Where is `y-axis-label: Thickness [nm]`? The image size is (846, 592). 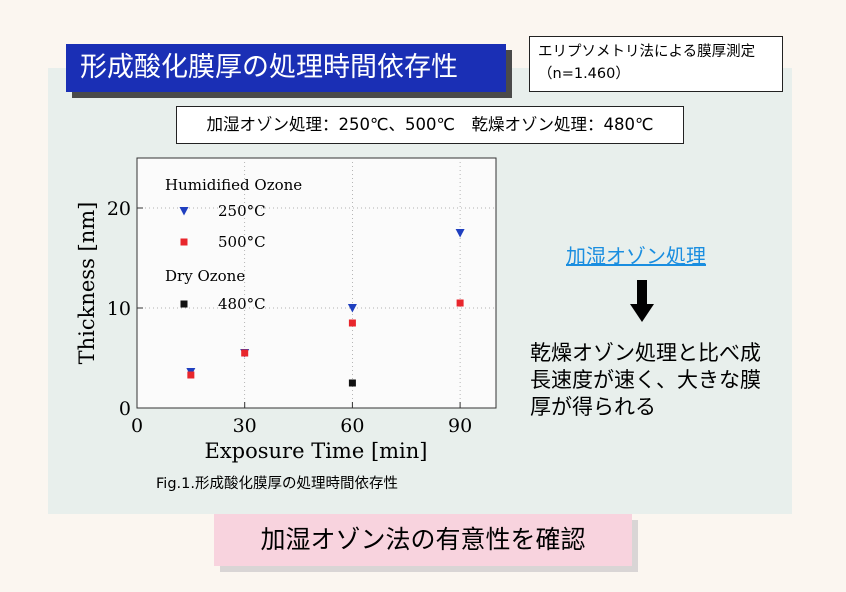
y-axis-label: Thickness [nm] is located at coordinates (87, 283).